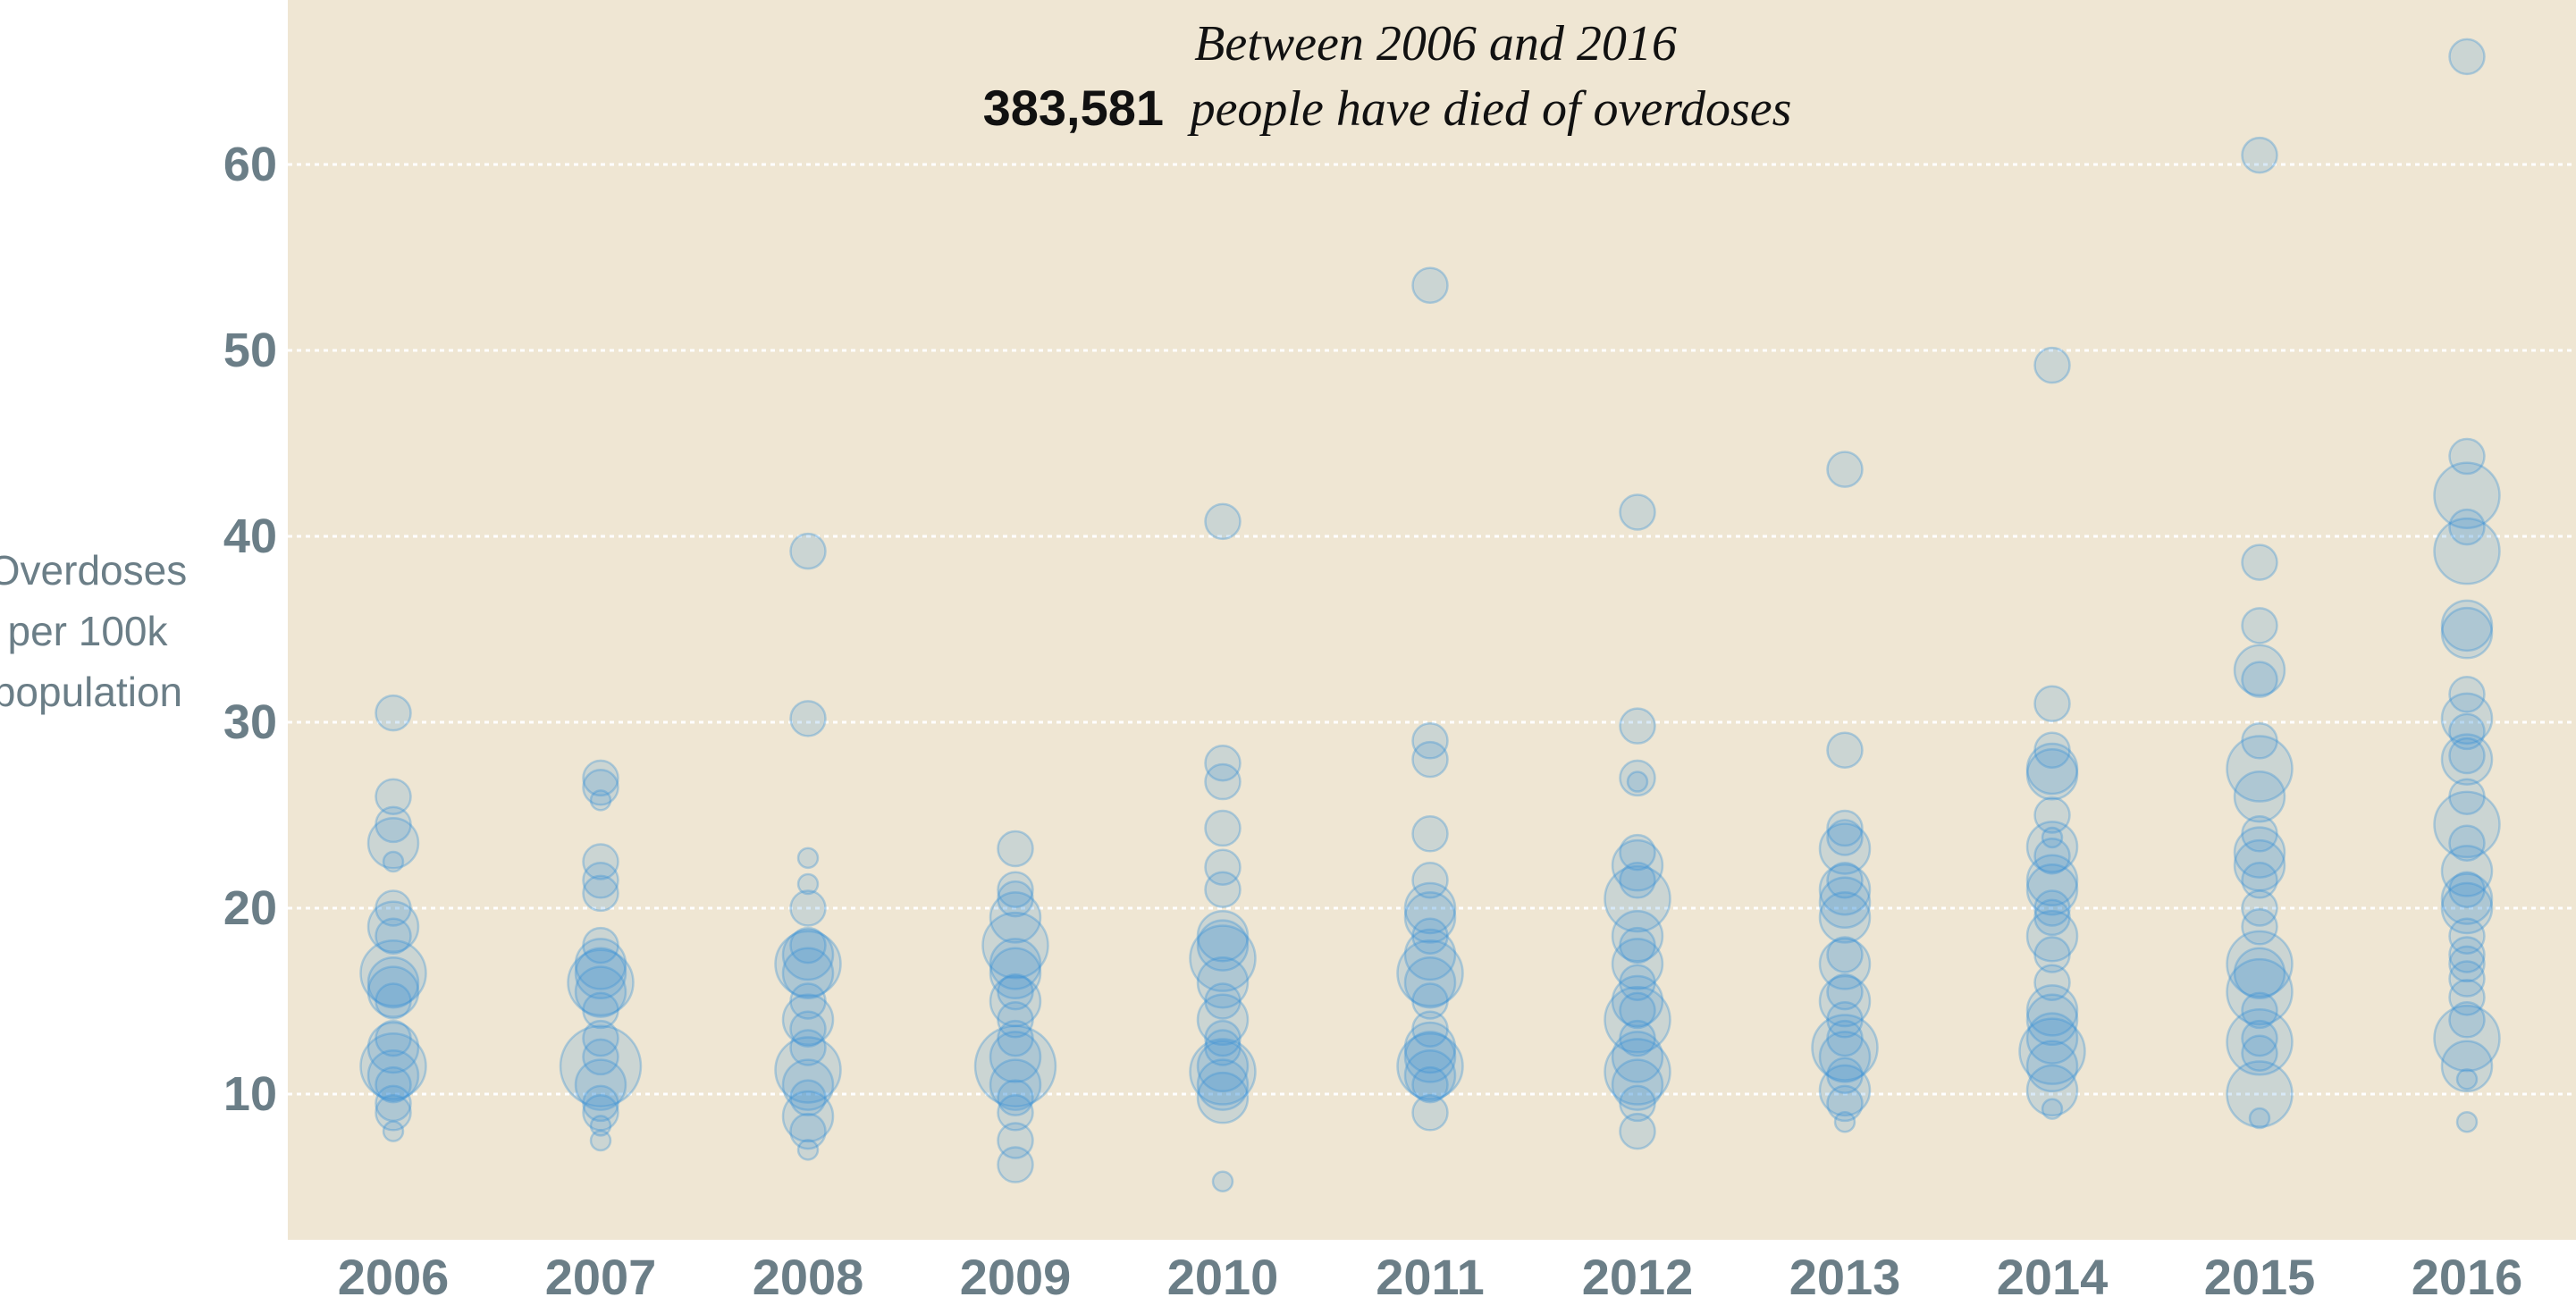 The image size is (2576, 1297). Describe the element at coordinates (1388, 108) in the screenshot. I see `chart-title-line-2: 383,581 people have died of overdoses` at that location.